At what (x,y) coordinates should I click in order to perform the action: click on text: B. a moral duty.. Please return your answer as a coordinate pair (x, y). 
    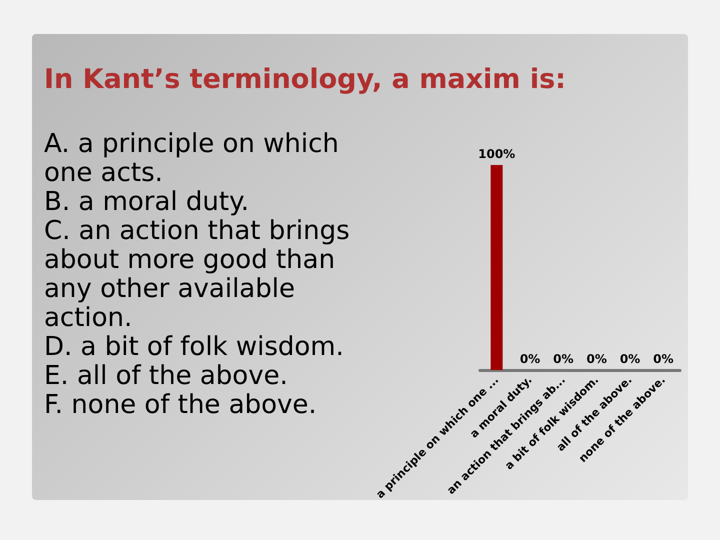
    Looking at the image, I should click on (147, 202).